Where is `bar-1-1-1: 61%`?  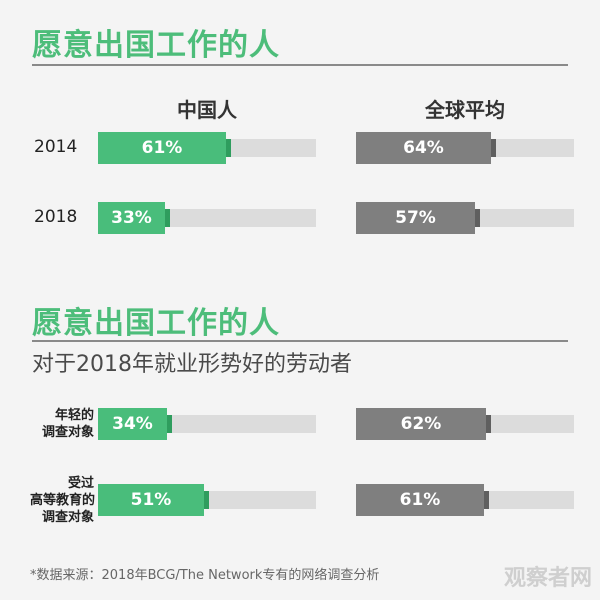
bar-1-1-1: 61% is located at coordinates (422, 500).